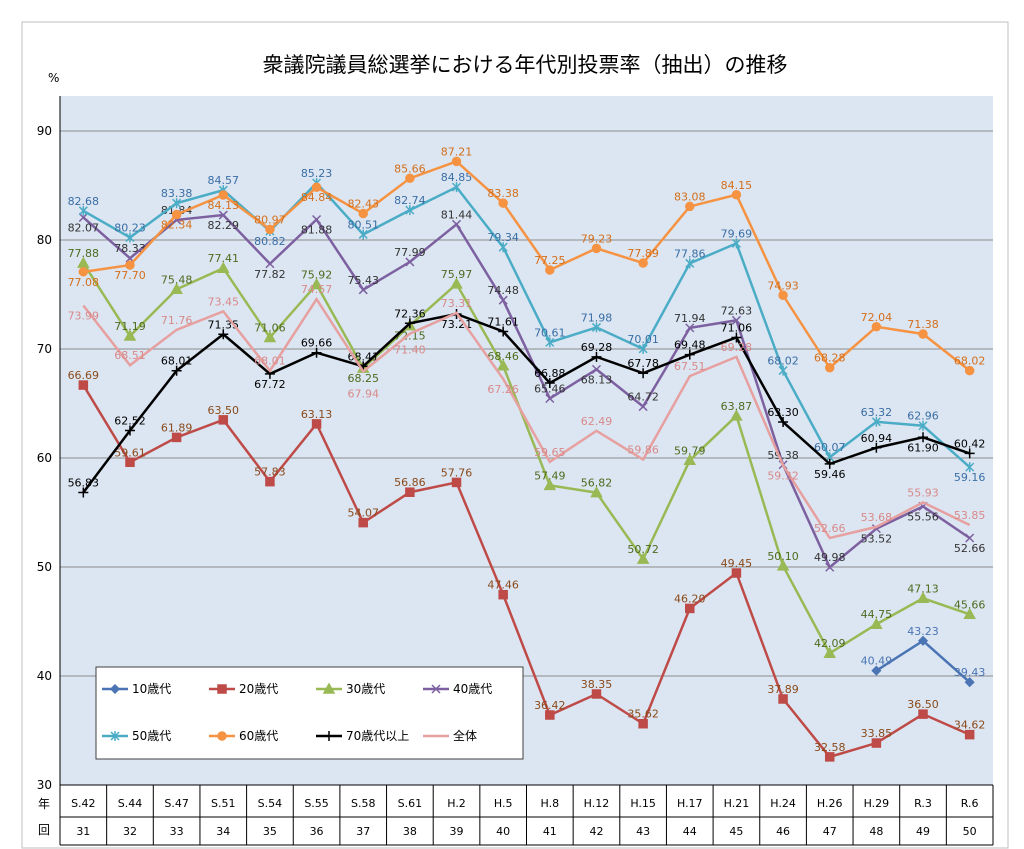 Image resolution: width=1024 pixels, height=849 pixels. What do you see at coordinates (970, 515) in the screenshot?
I see `data-label: 53.85` at bounding box center [970, 515].